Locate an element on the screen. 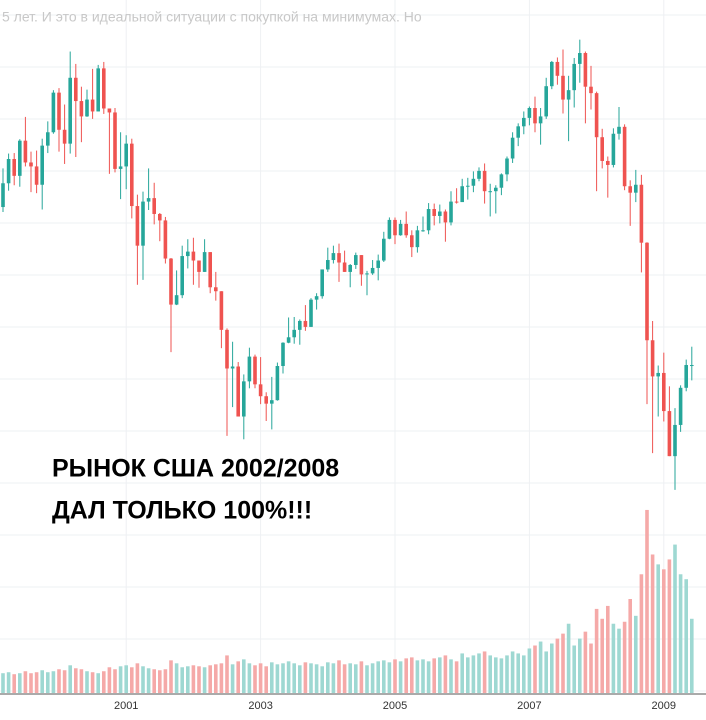  x-tick-label: 2005 is located at coordinates (395, 706).